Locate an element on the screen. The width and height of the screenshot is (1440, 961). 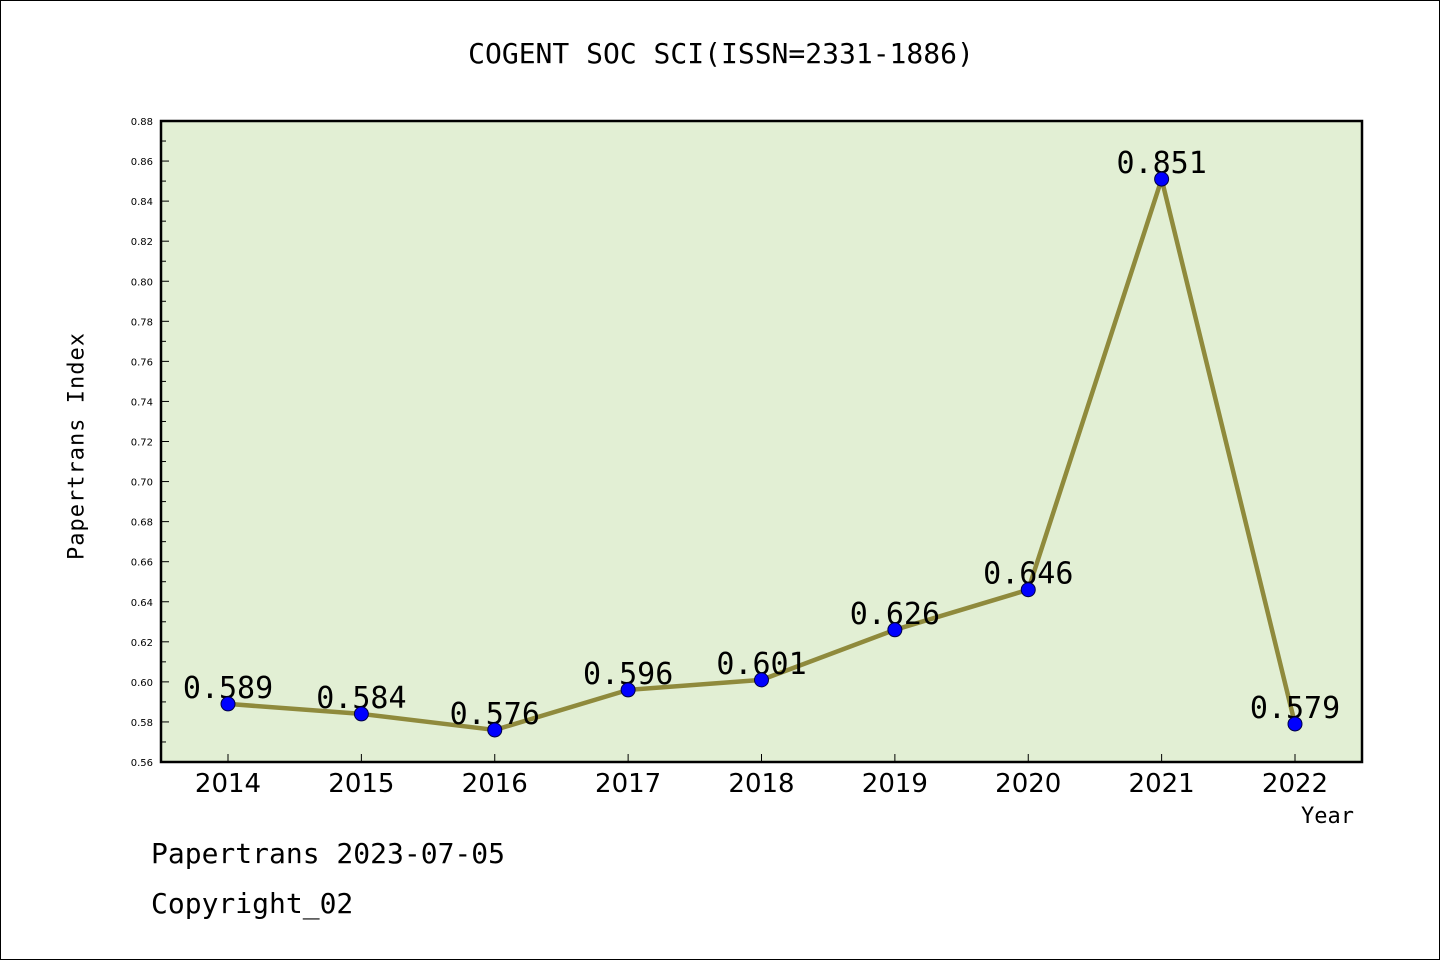
x-tick-label: 2015 is located at coordinates (361, 784).